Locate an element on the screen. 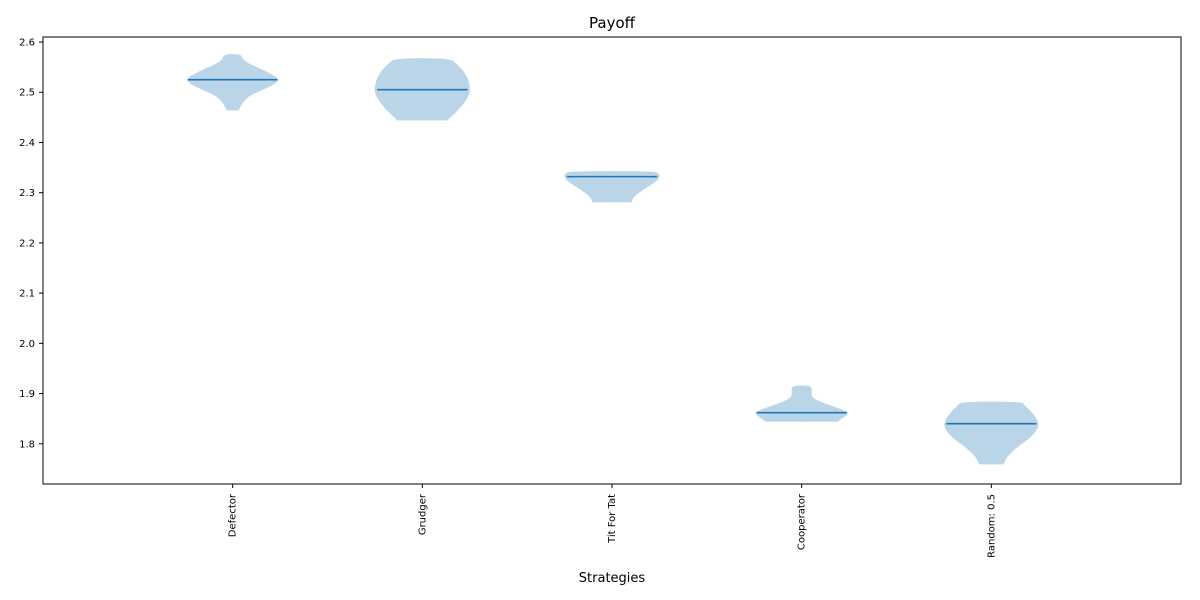 This screenshot has width=1200, height=600. chart-title: Payoff is located at coordinates (612, 23).